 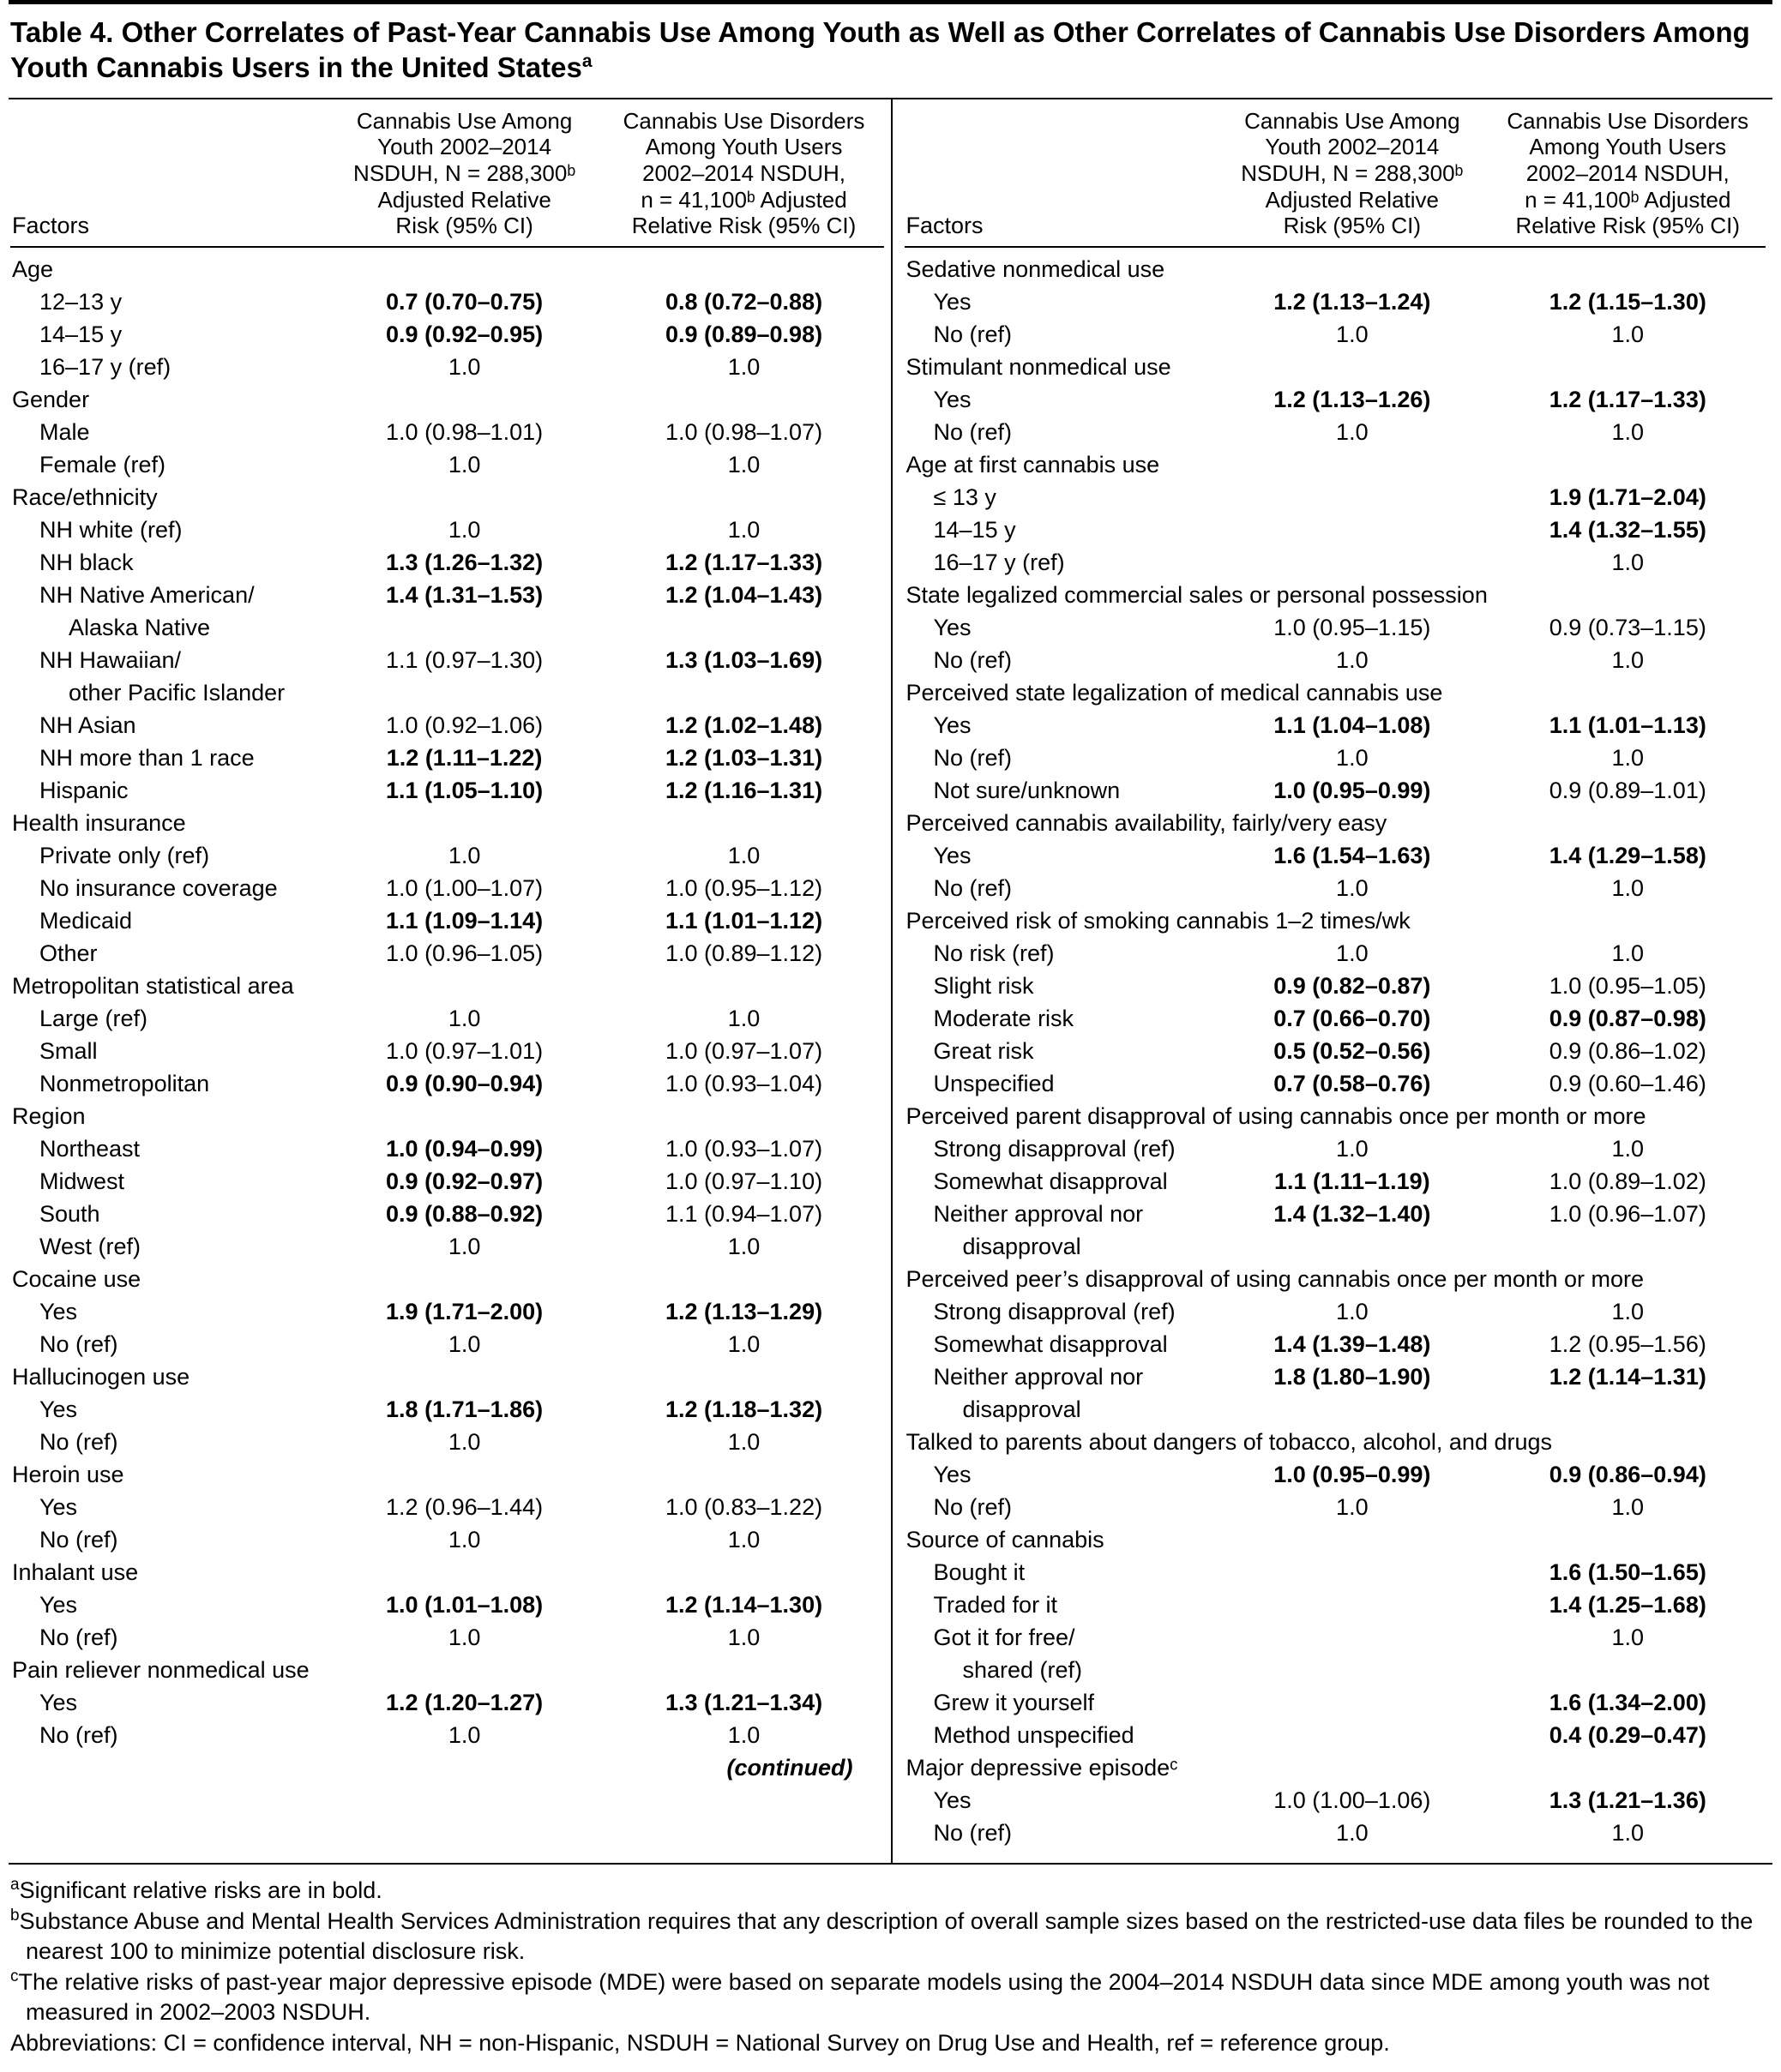 What do you see at coordinates (465, 1083) in the screenshot?
I see `use-relative-risk-value: 0.9 (0.90–0.94)` at bounding box center [465, 1083].